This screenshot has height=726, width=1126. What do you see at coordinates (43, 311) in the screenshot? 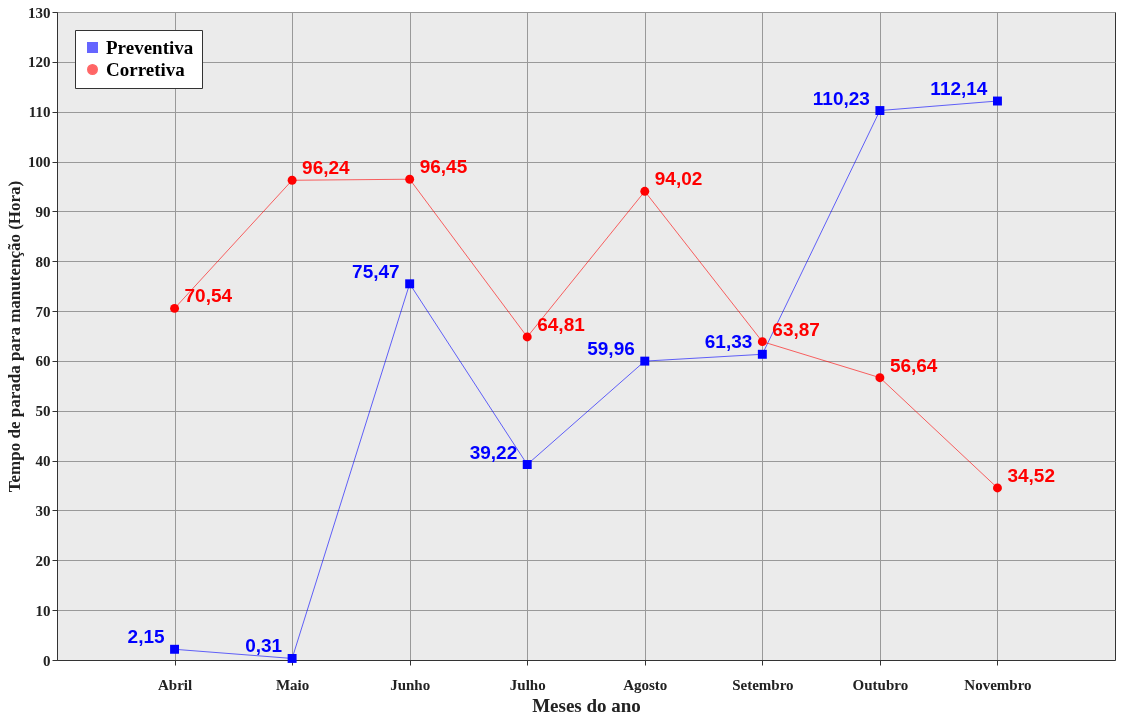
I see `y-tick-label: 70` at bounding box center [43, 311].